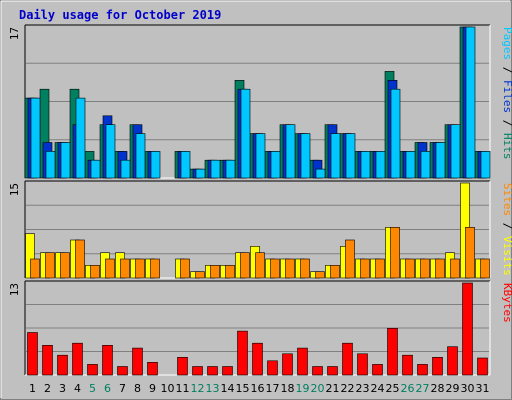  What do you see at coordinates (47, 388) in the screenshot?
I see `day-label: 2` at bounding box center [47, 388].